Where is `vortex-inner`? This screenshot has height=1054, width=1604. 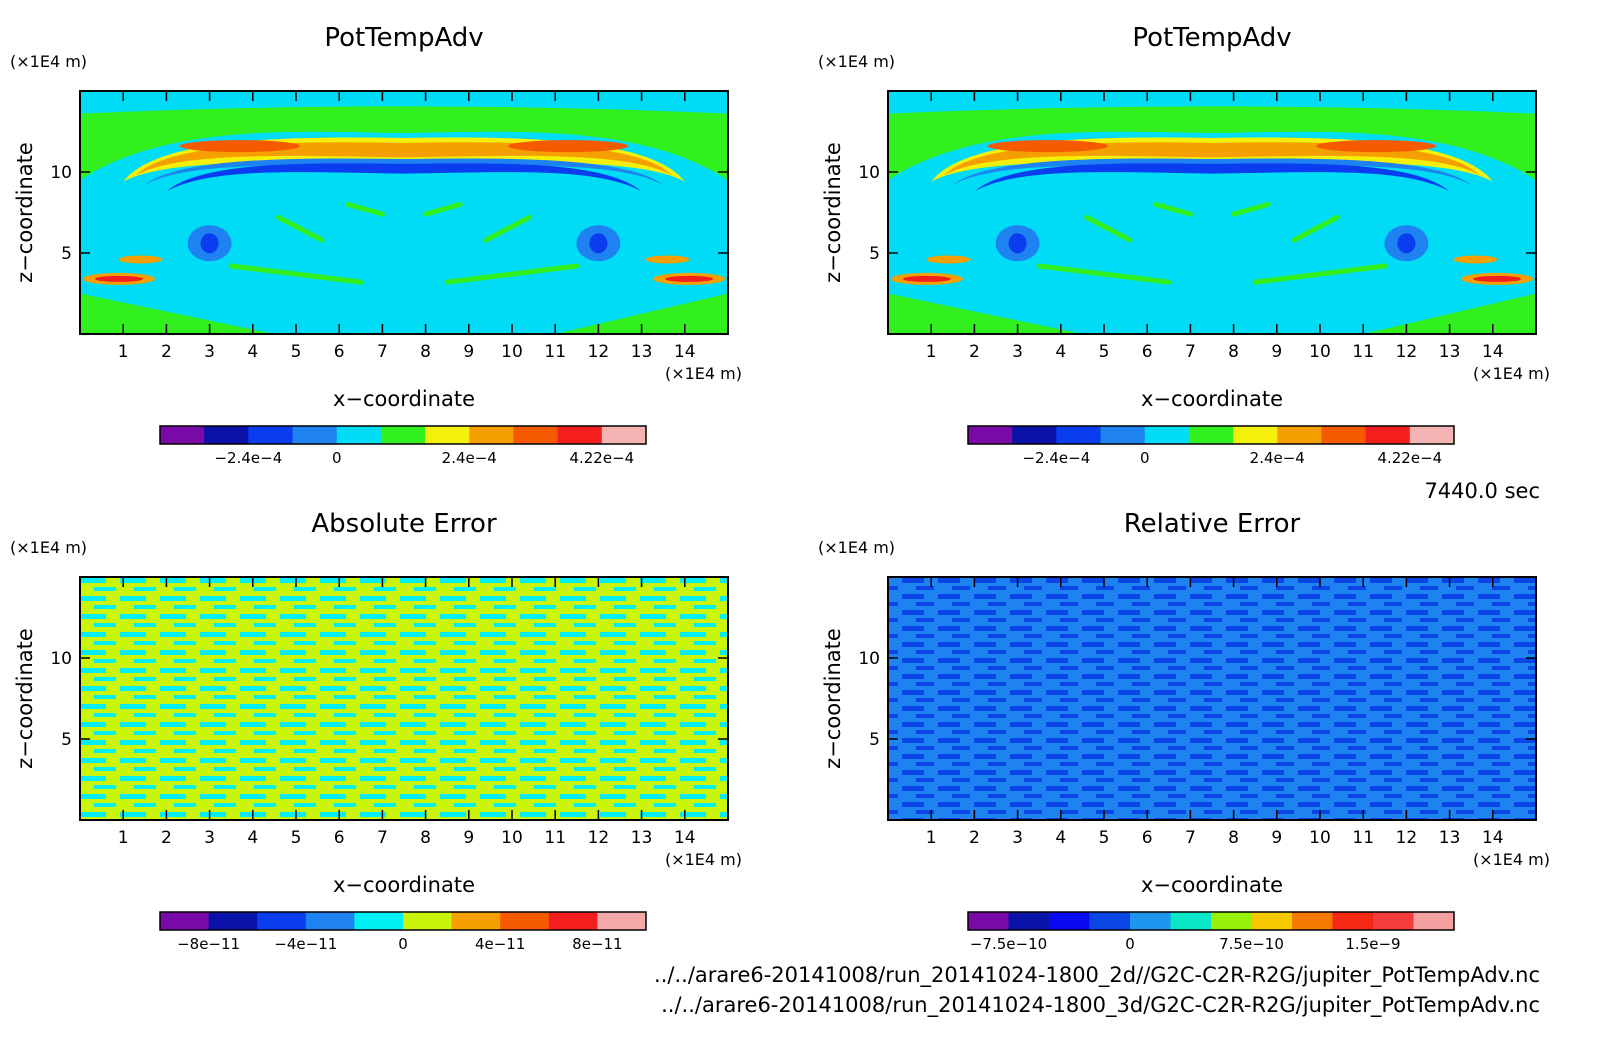
vortex-inner is located at coordinates (598, 243).